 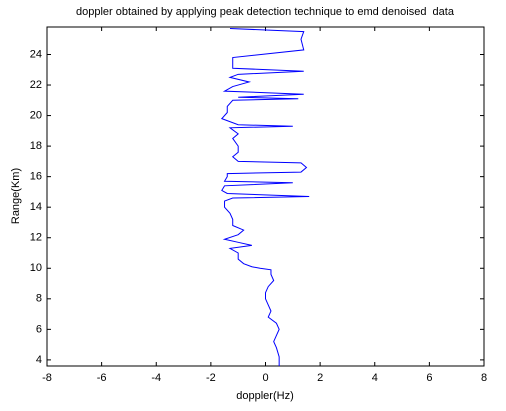 What do you see at coordinates (47, 378) in the screenshot?
I see `x-tick-label: -8` at bounding box center [47, 378].